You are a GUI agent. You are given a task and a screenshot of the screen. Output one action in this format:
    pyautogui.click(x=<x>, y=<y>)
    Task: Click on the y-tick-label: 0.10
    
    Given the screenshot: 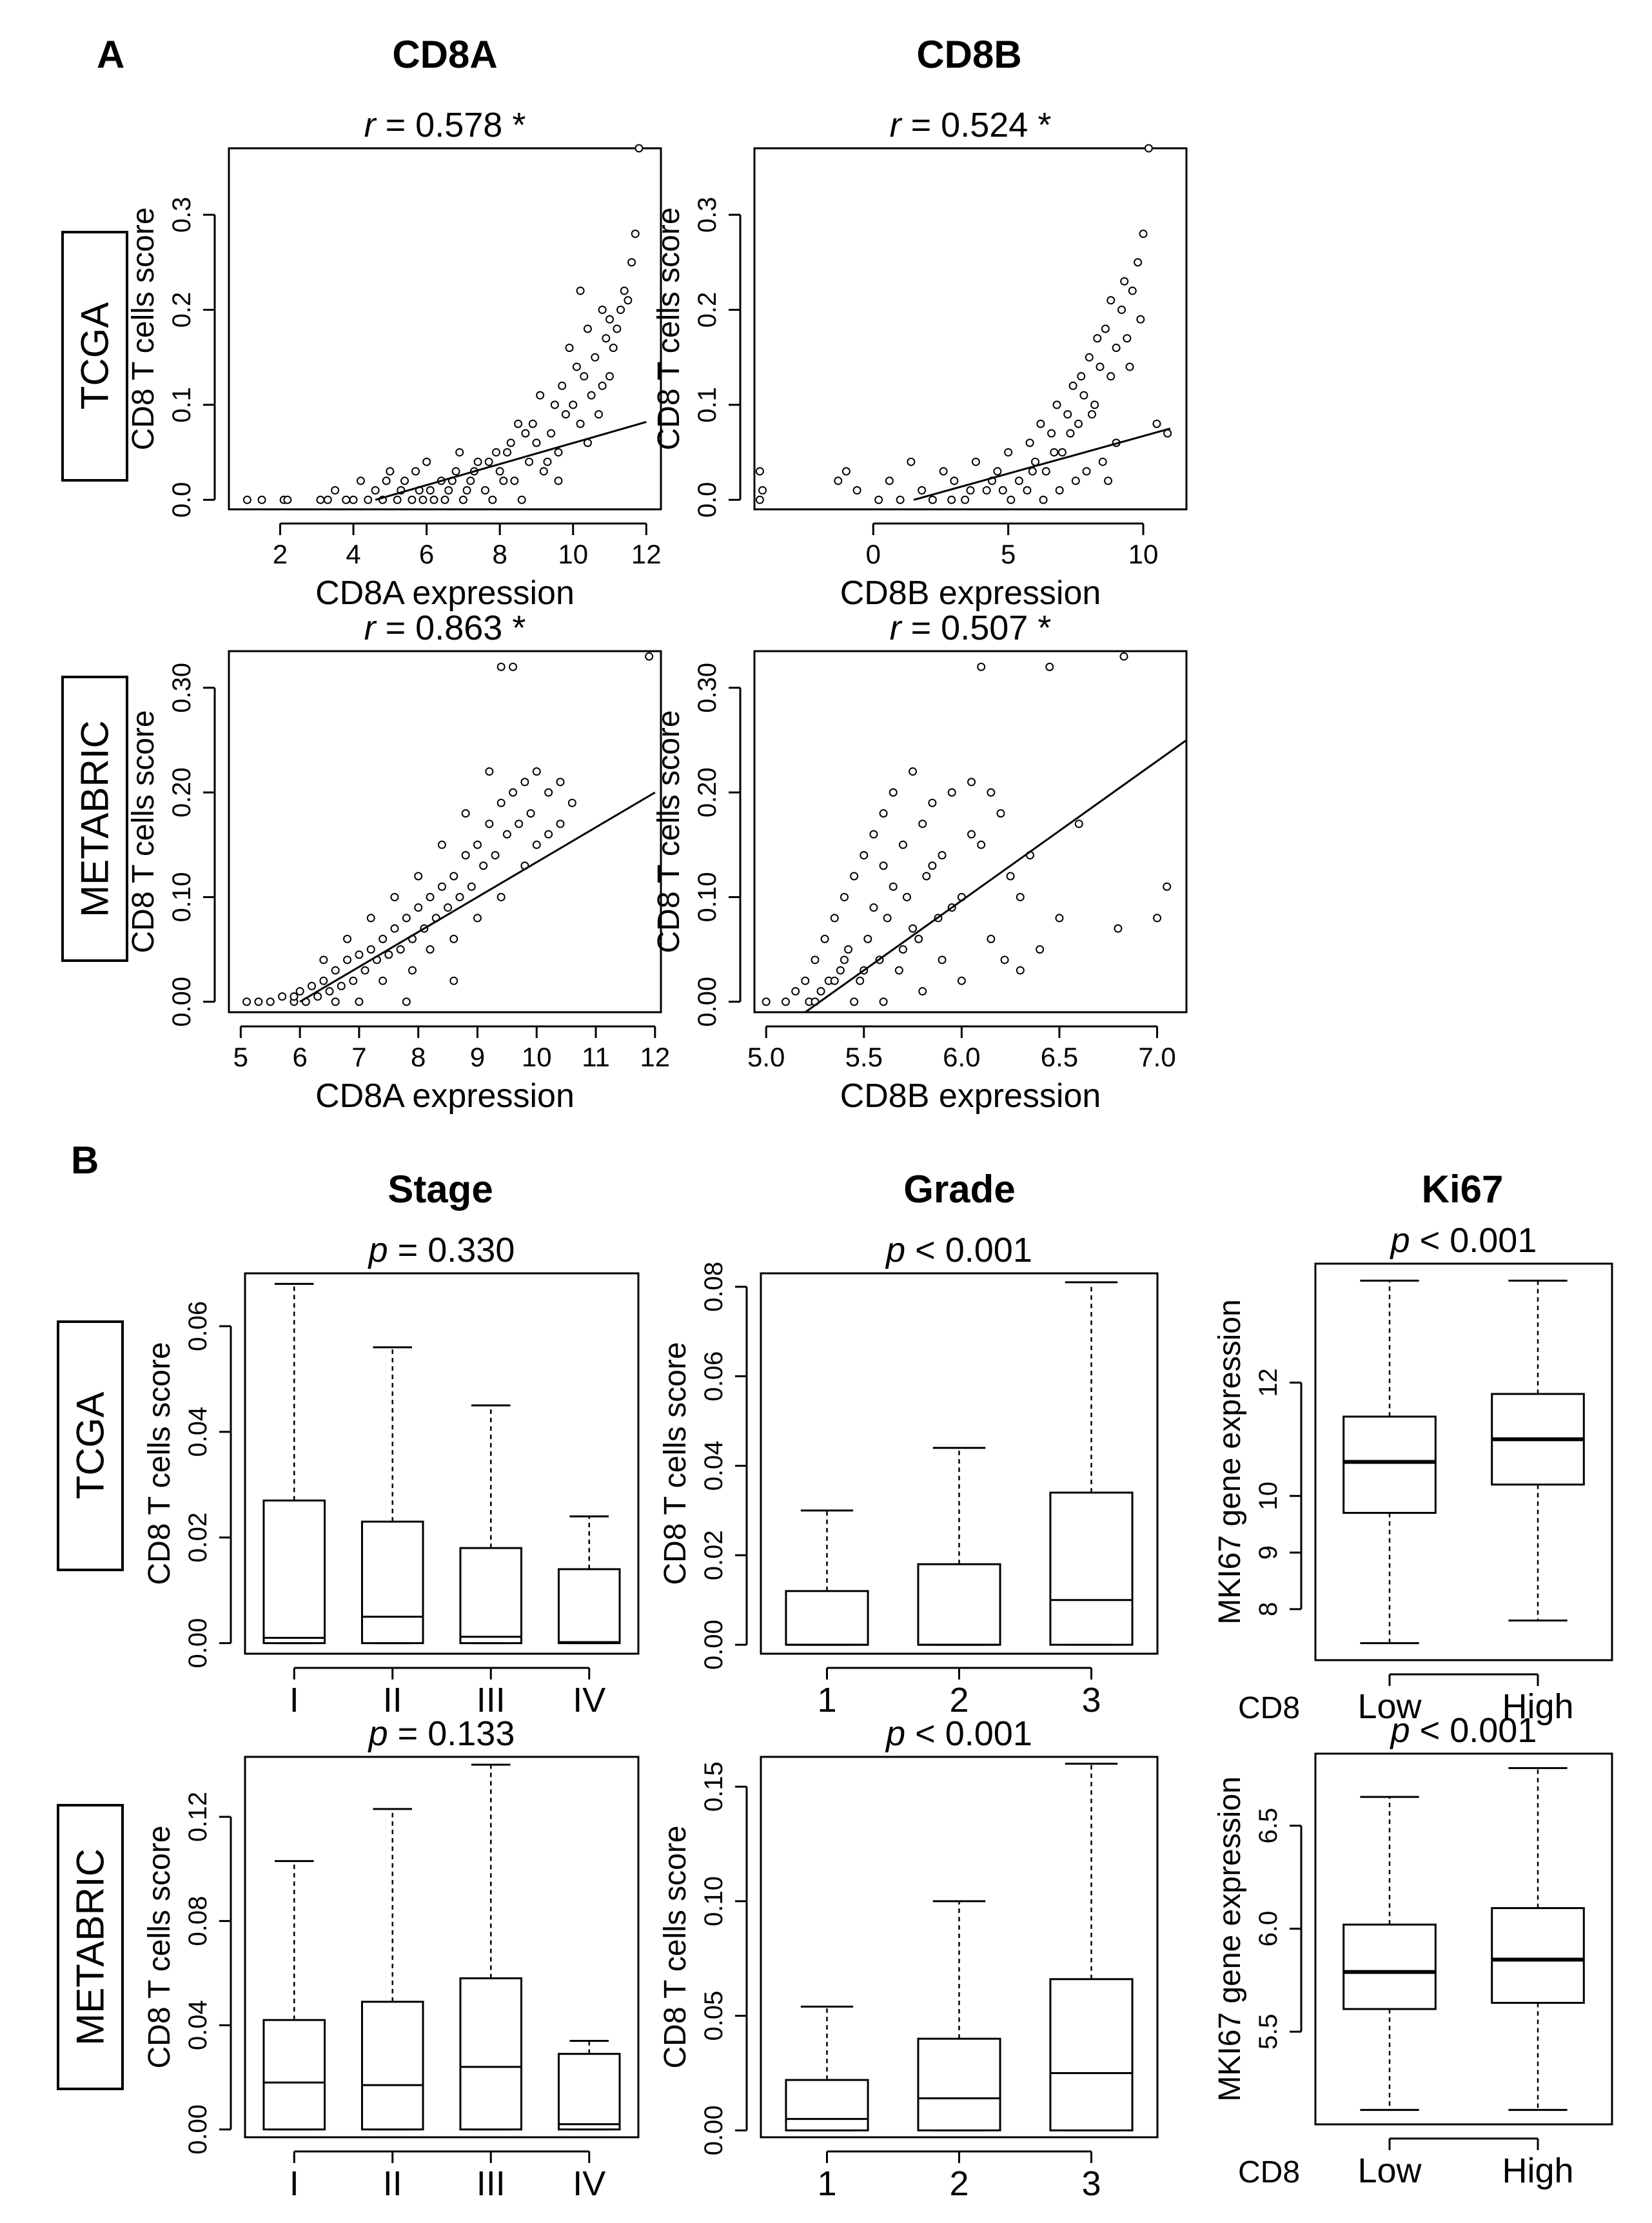 What is the action you would take?
    pyautogui.click(x=182, y=897)
    